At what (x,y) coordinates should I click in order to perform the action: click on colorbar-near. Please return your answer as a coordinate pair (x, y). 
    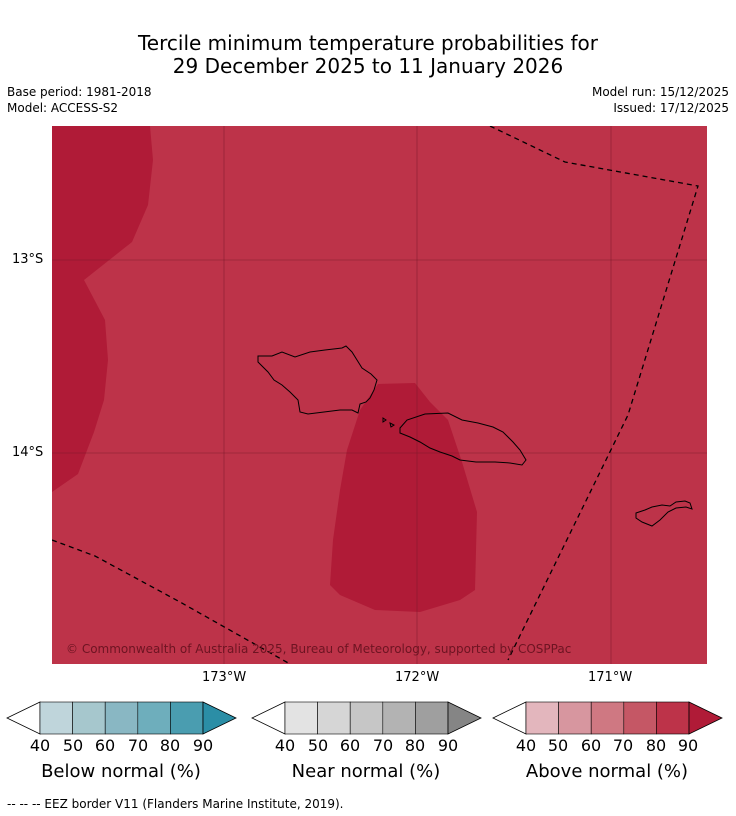
    Looking at the image, I should click on (366, 718).